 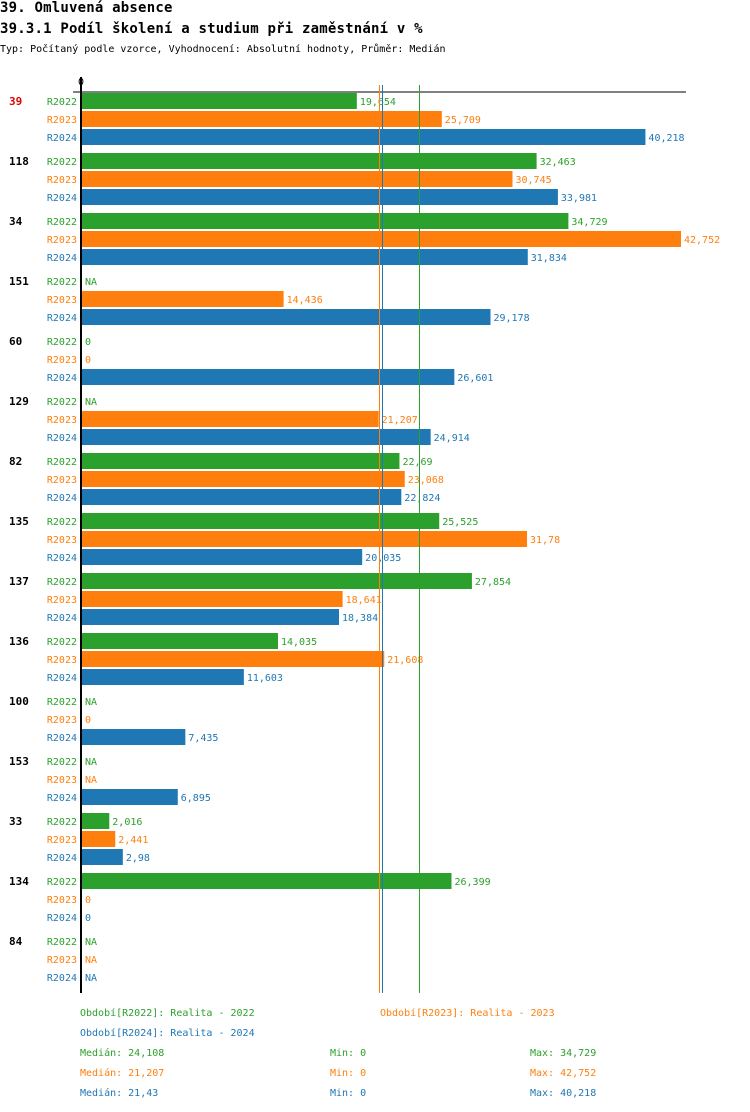 What do you see at coordinates (265, 678) in the screenshot?
I see `data-label: 11,603` at bounding box center [265, 678].